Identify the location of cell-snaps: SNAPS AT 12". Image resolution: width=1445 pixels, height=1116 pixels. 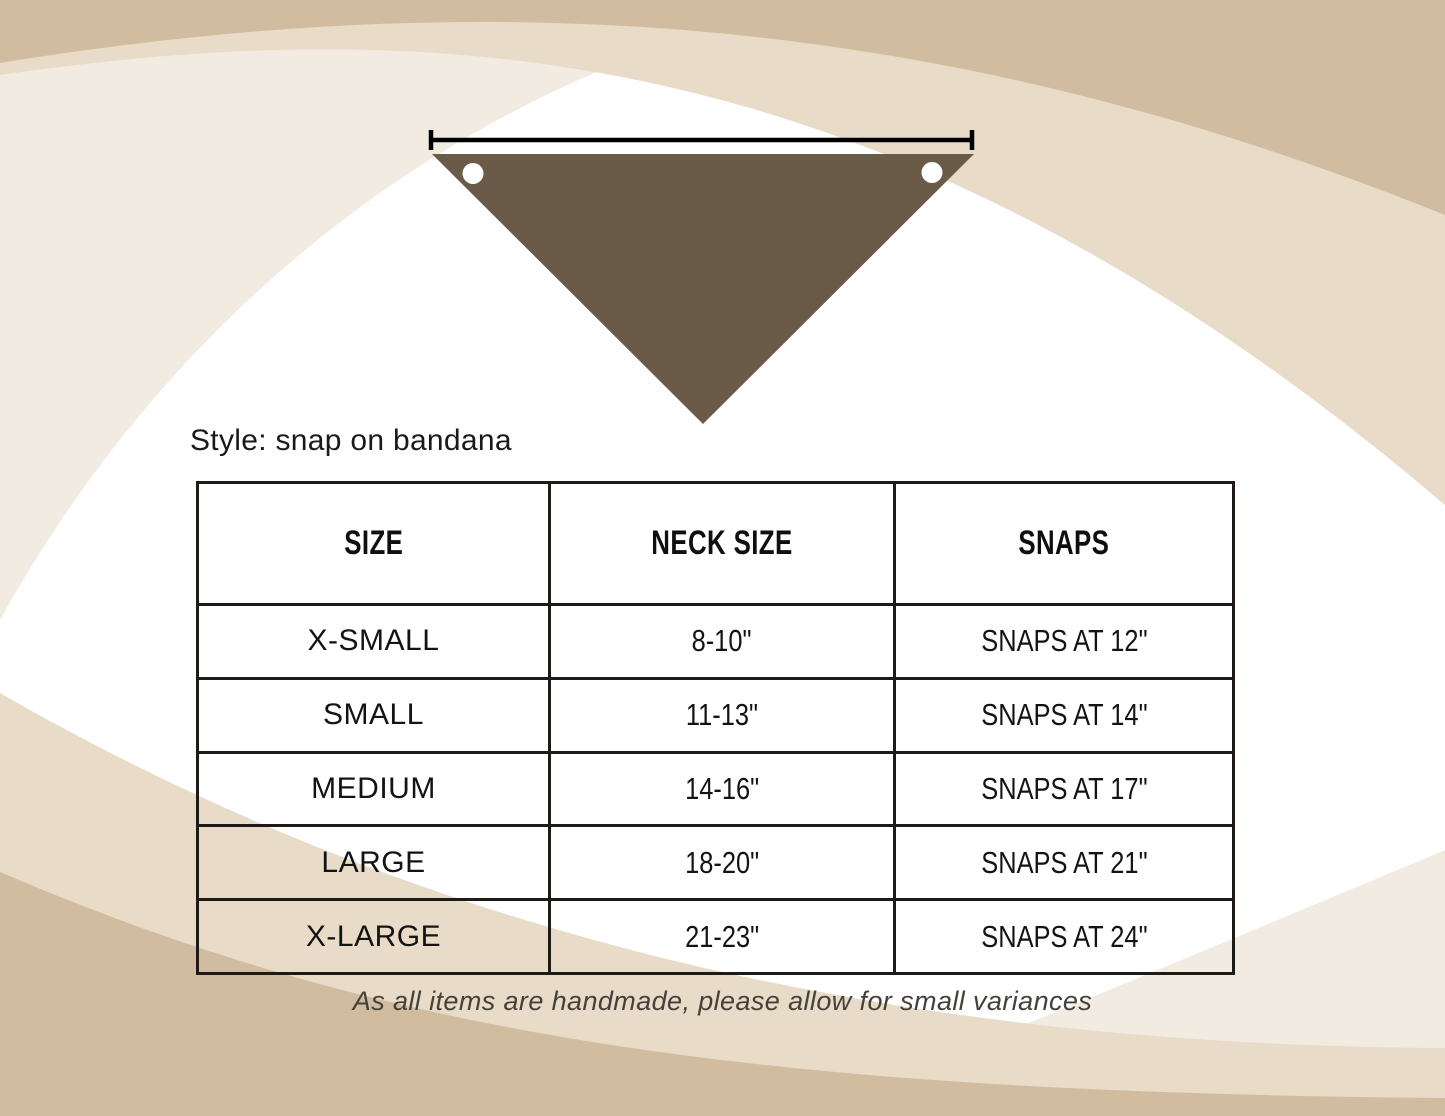
(1064, 641).